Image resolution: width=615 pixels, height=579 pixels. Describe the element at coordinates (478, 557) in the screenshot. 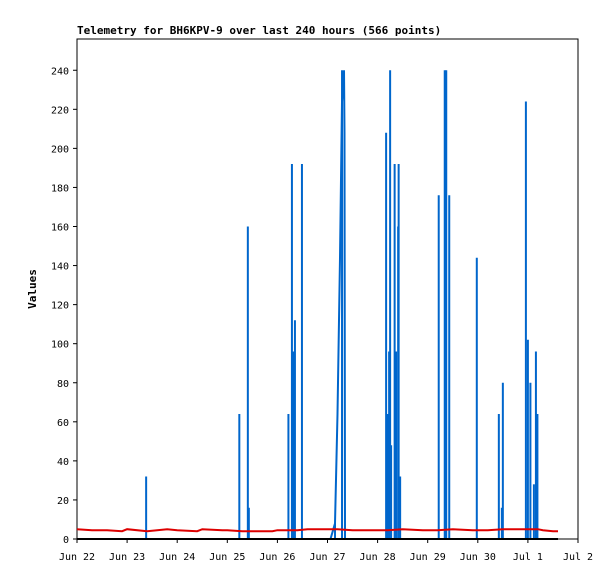

I see `x-tick-label: Jun 30` at that location.